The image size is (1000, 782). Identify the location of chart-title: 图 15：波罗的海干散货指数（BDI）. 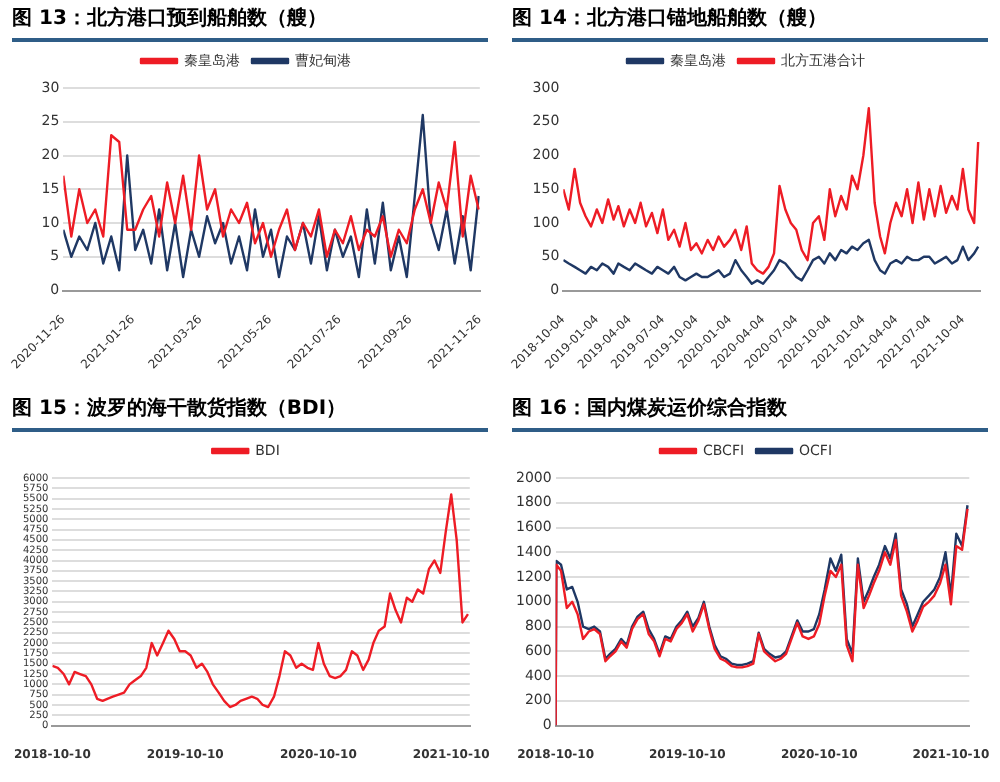
(250, 413).